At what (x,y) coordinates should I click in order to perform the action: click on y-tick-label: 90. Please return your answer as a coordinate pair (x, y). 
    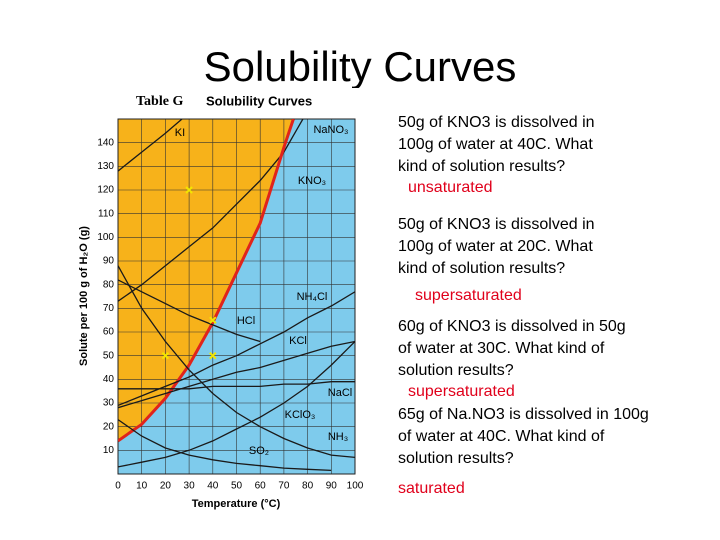
    Looking at the image, I should click on (109, 261).